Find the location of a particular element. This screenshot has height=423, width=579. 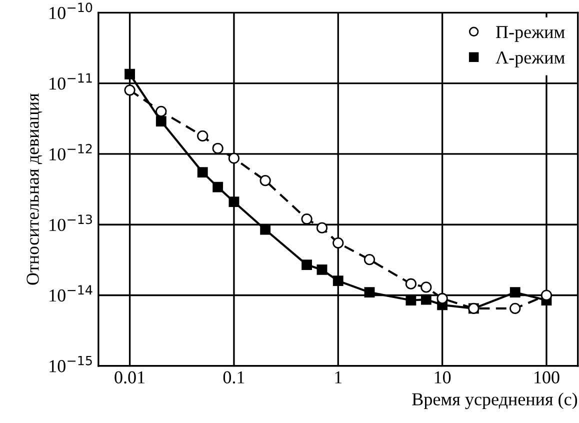

x-tick-label: 10 is located at coordinates (442, 377).